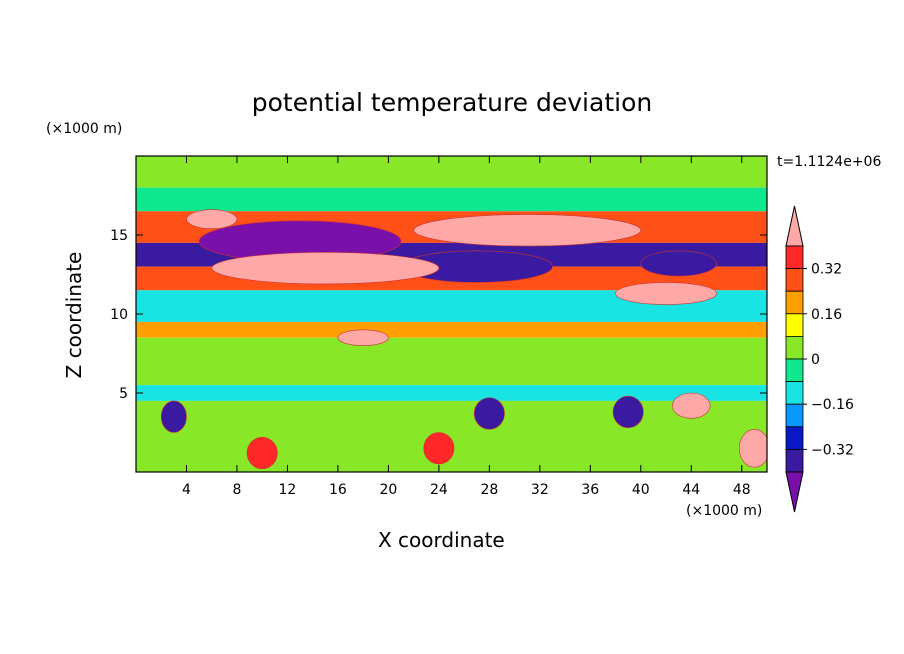  Describe the element at coordinates (338, 490) in the screenshot. I see `x-tick-label: 16` at that location.